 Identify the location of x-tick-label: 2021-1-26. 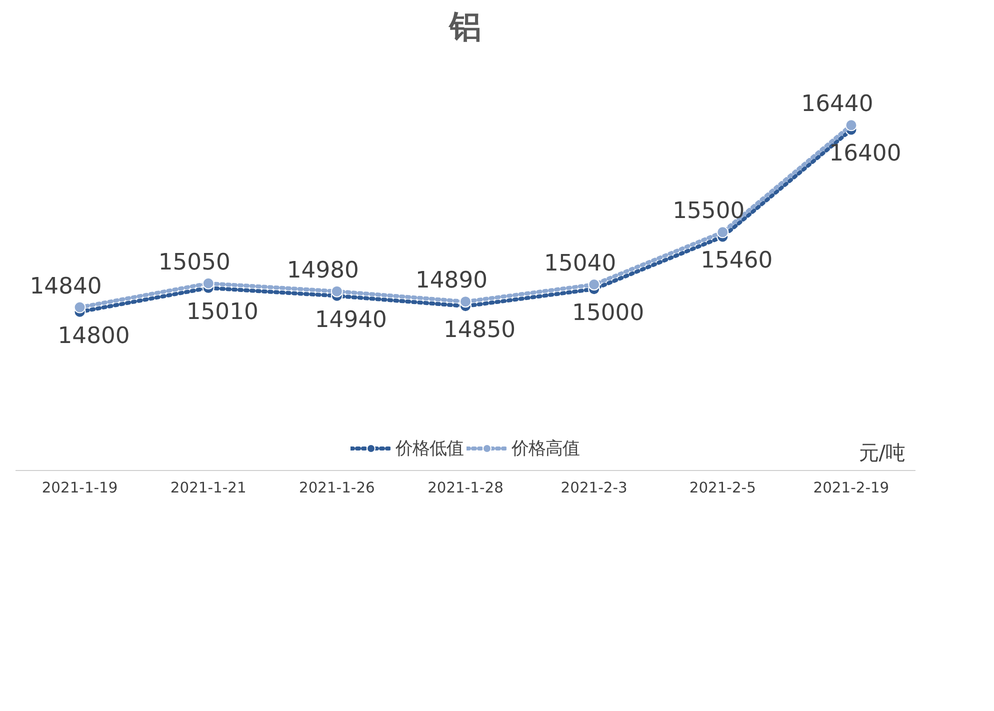
(337, 488).